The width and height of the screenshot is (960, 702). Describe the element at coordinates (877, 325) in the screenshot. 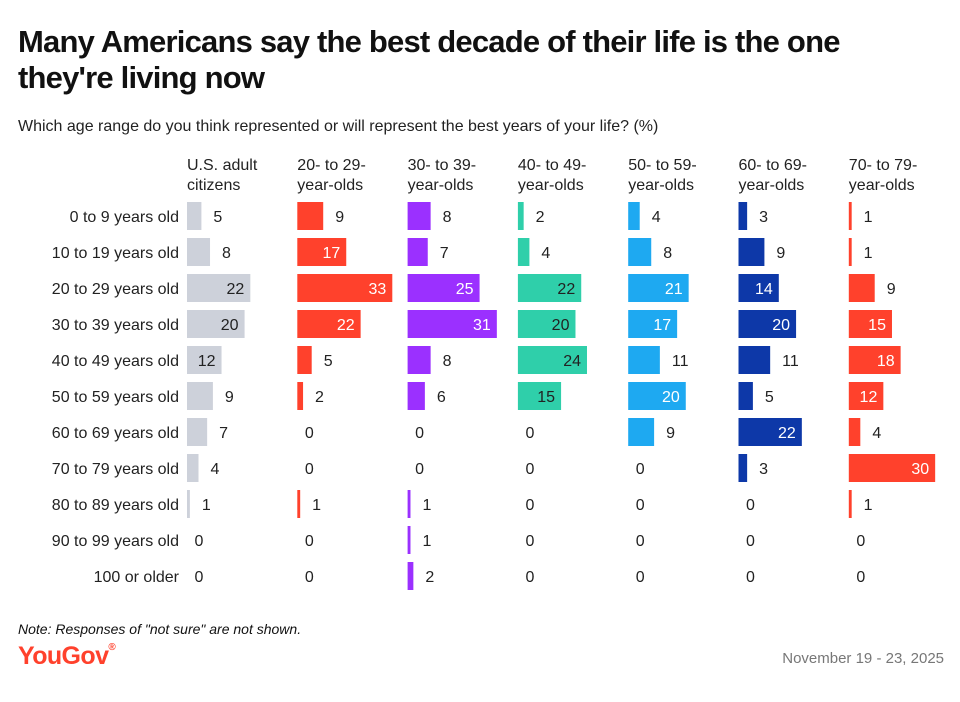

I see `data-label: 15` at that location.